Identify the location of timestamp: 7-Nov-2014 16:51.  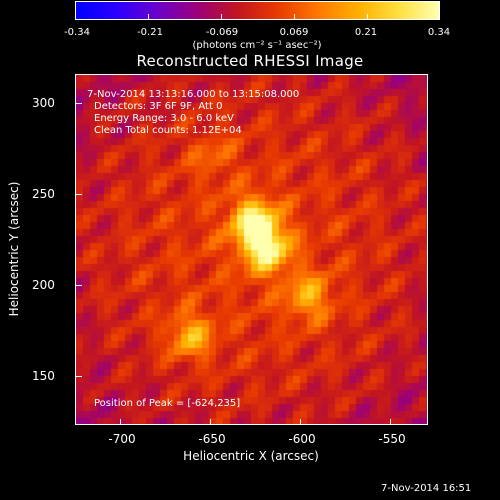
(426, 488).